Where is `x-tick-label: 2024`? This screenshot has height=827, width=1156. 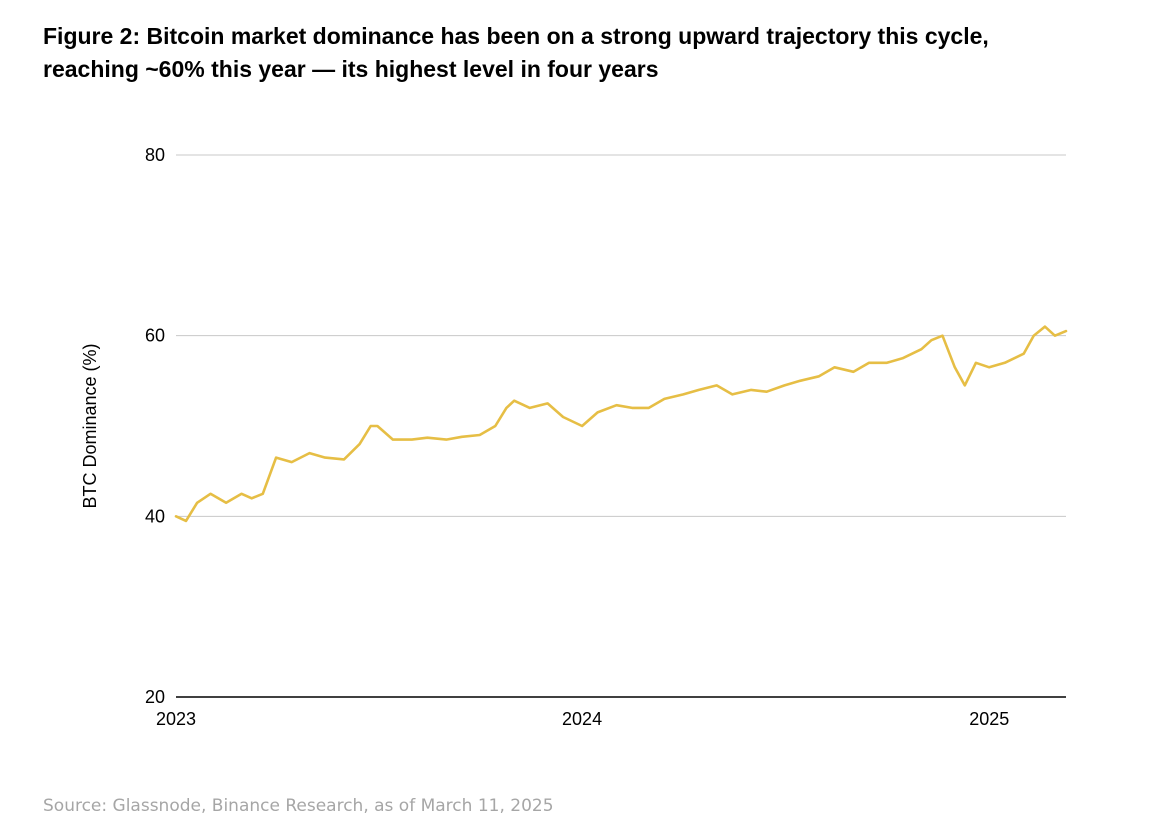 x-tick-label: 2024 is located at coordinates (582, 719).